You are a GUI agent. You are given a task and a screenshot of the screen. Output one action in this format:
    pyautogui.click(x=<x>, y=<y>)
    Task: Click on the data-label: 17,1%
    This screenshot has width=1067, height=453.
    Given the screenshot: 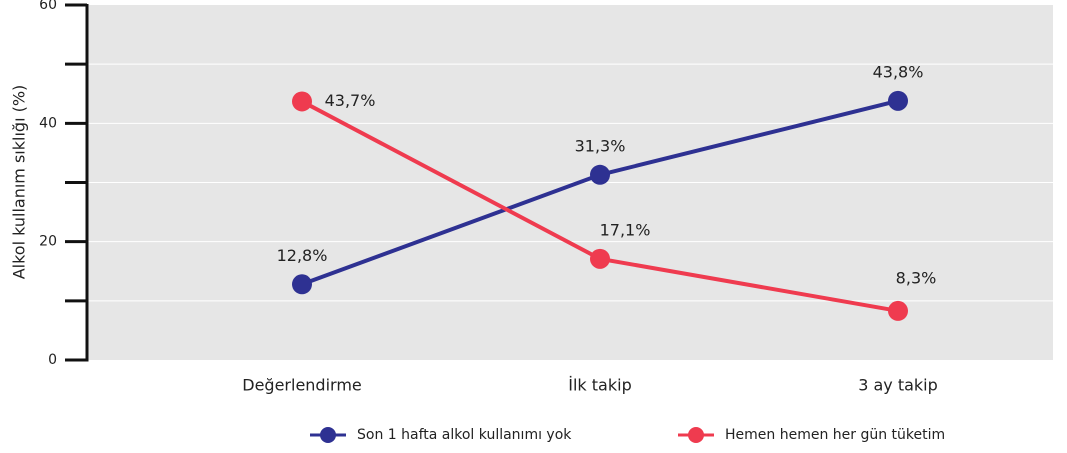 What is the action you would take?
    pyautogui.click(x=625, y=229)
    